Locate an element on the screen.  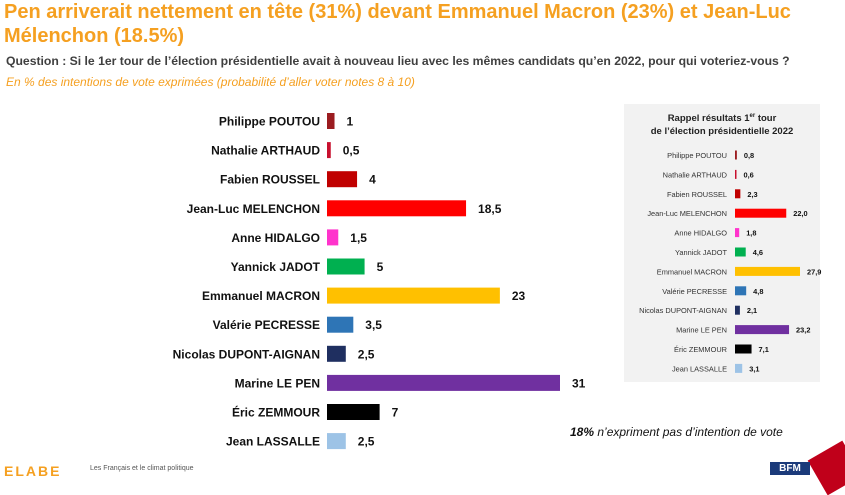
label-marine-le-pen: Marine LE PEN is located at coordinates (277, 383).